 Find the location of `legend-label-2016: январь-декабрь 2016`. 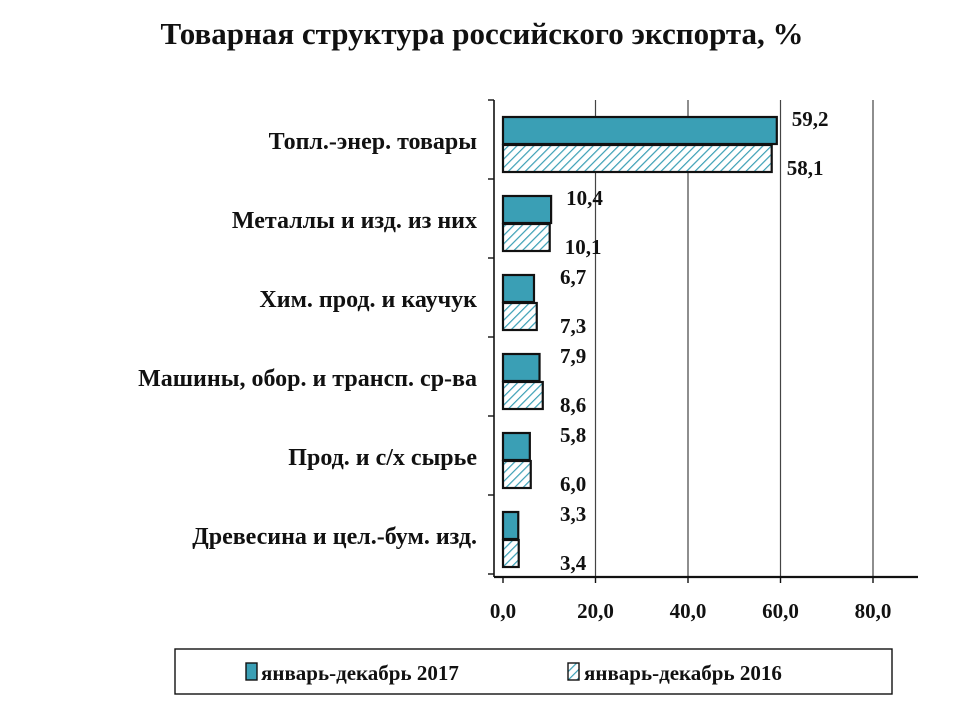

legend-label-2016: январь-декабрь 2016 is located at coordinates (683, 673).